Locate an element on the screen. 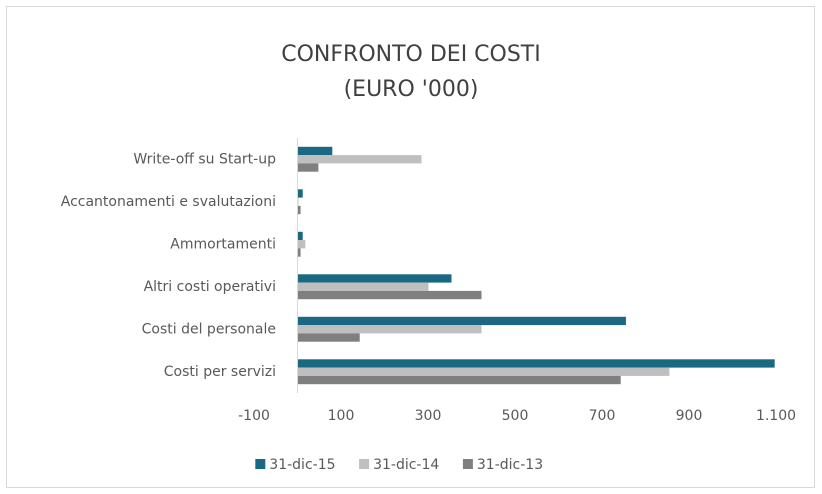  y-tick-label: Ammortamenti is located at coordinates (223, 244).